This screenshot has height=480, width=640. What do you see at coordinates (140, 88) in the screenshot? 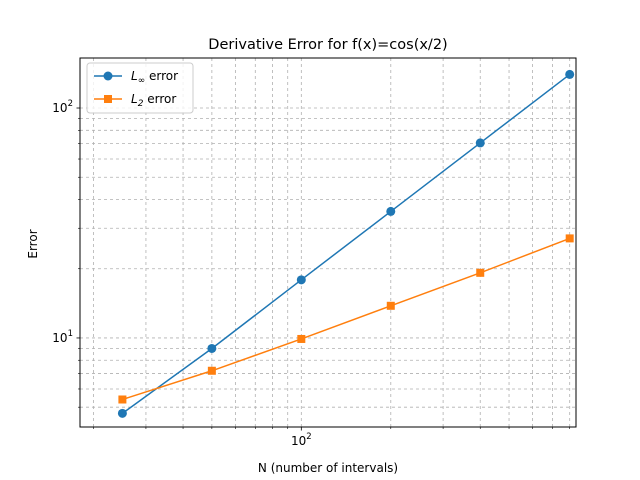
I see `legend: L∞ error L2 error` at bounding box center [140, 88].